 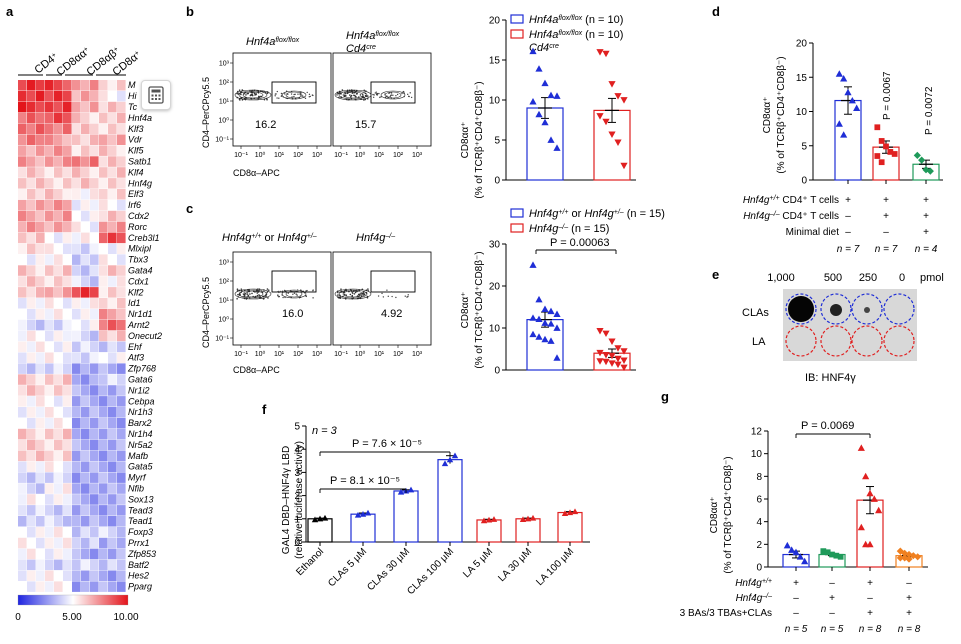 I want to click on scale-label: 0, so click(x=18, y=617).